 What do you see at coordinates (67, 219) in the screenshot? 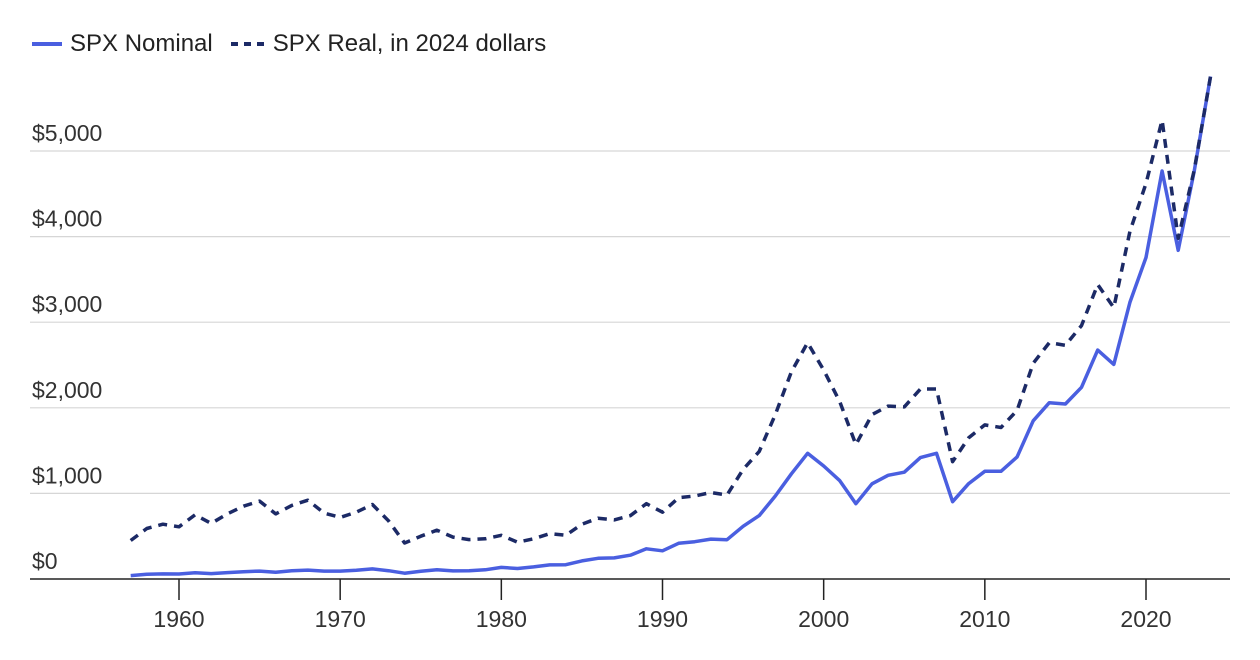
I see `y-tick-label: $4,000` at bounding box center [67, 219].